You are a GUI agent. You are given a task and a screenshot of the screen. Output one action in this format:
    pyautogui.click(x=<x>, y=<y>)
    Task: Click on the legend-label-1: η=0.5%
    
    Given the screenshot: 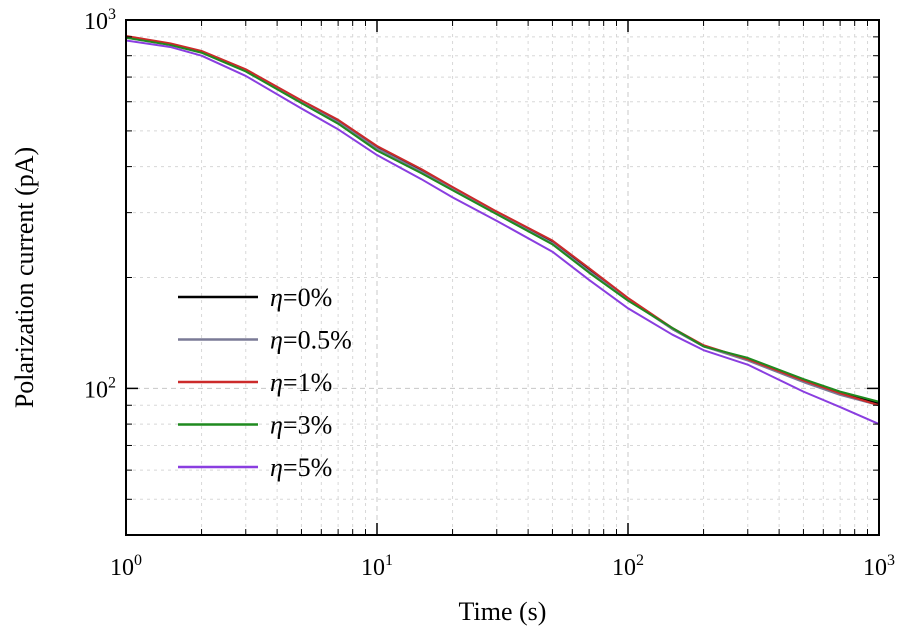 What is the action you would take?
    pyautogui.click(x=311, y=340)
    